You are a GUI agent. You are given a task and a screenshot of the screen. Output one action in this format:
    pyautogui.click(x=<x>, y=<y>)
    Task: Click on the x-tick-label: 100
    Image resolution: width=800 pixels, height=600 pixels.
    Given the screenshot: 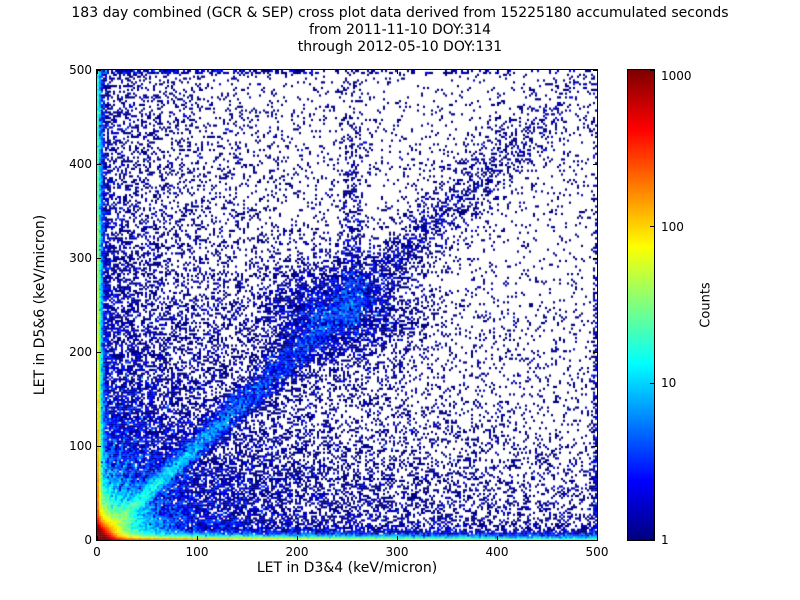 What is the action you would take?
    pyautogui.click(x=197, y=552)
    